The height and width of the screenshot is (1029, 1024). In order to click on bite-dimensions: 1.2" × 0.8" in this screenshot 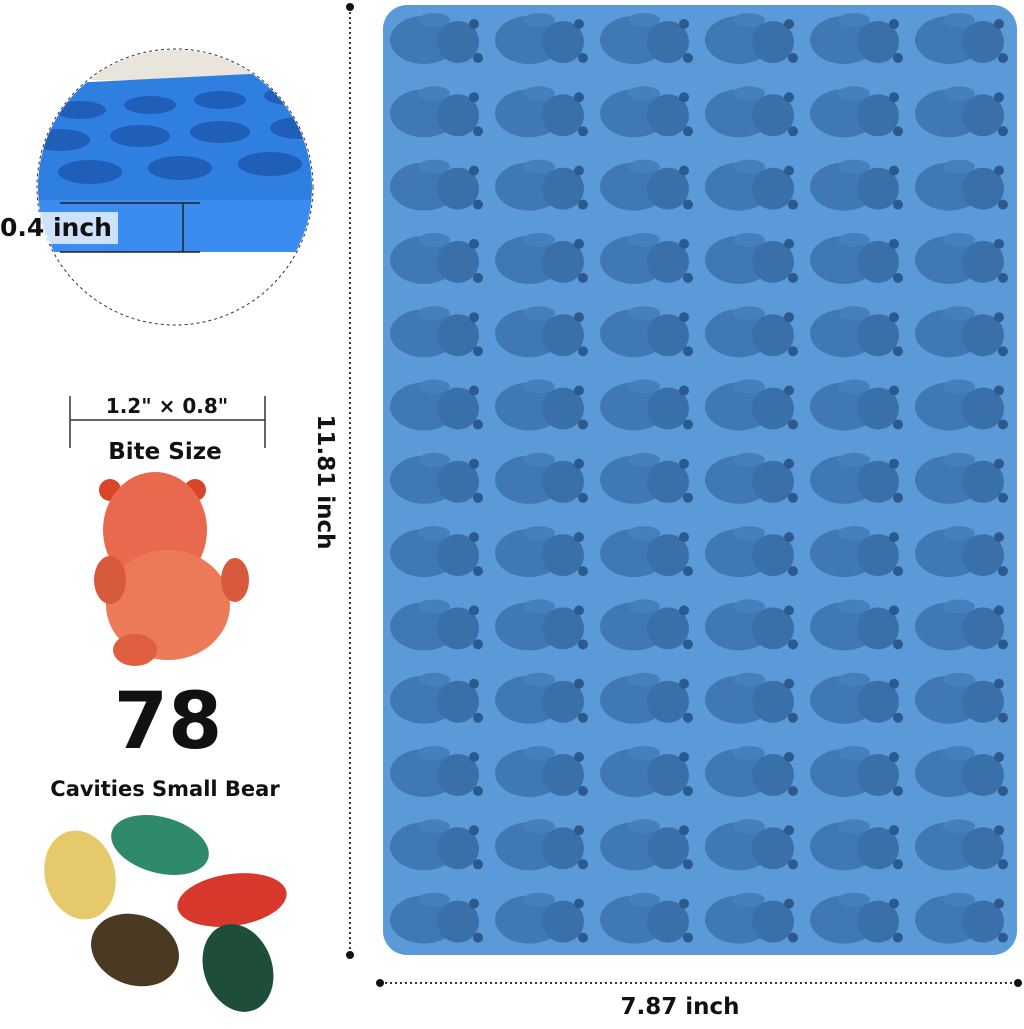, I will do `click(167, 406)`.